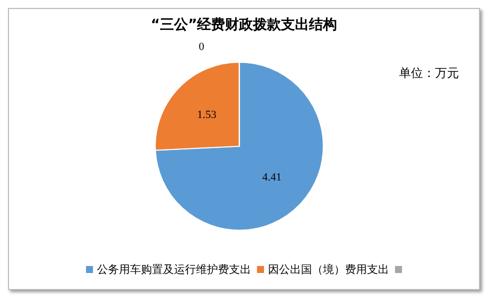 The width and height of the screenshot is (489, 297). I want to click on chart-title: “三公”经费财政拨款支出结构, so click(244, 25).